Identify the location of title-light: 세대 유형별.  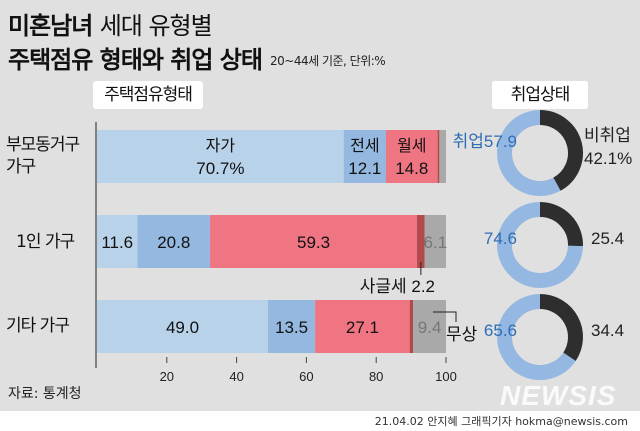
(156, 26).